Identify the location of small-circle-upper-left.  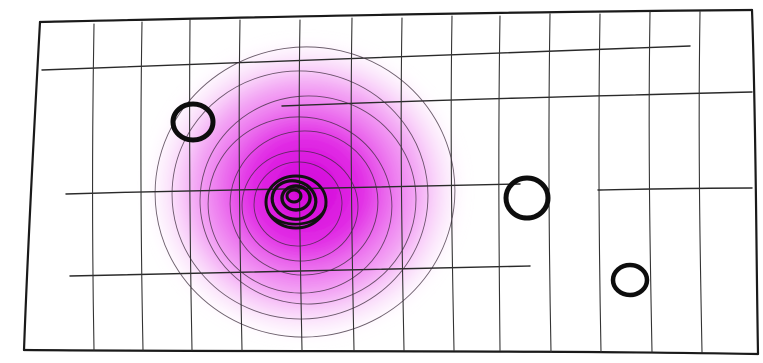
(193, 122).